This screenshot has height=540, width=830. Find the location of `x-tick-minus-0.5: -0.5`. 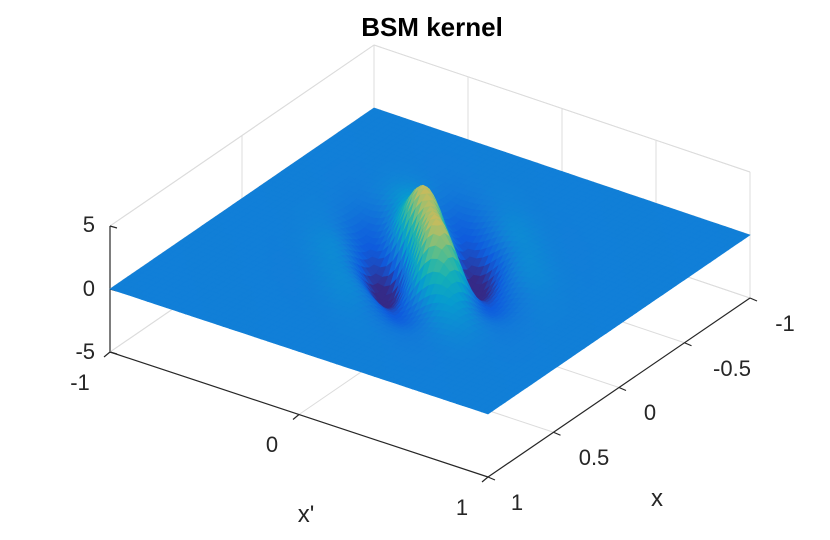

x-tick-minus-0.5: -0.5 is located at coordinates (732, 368).